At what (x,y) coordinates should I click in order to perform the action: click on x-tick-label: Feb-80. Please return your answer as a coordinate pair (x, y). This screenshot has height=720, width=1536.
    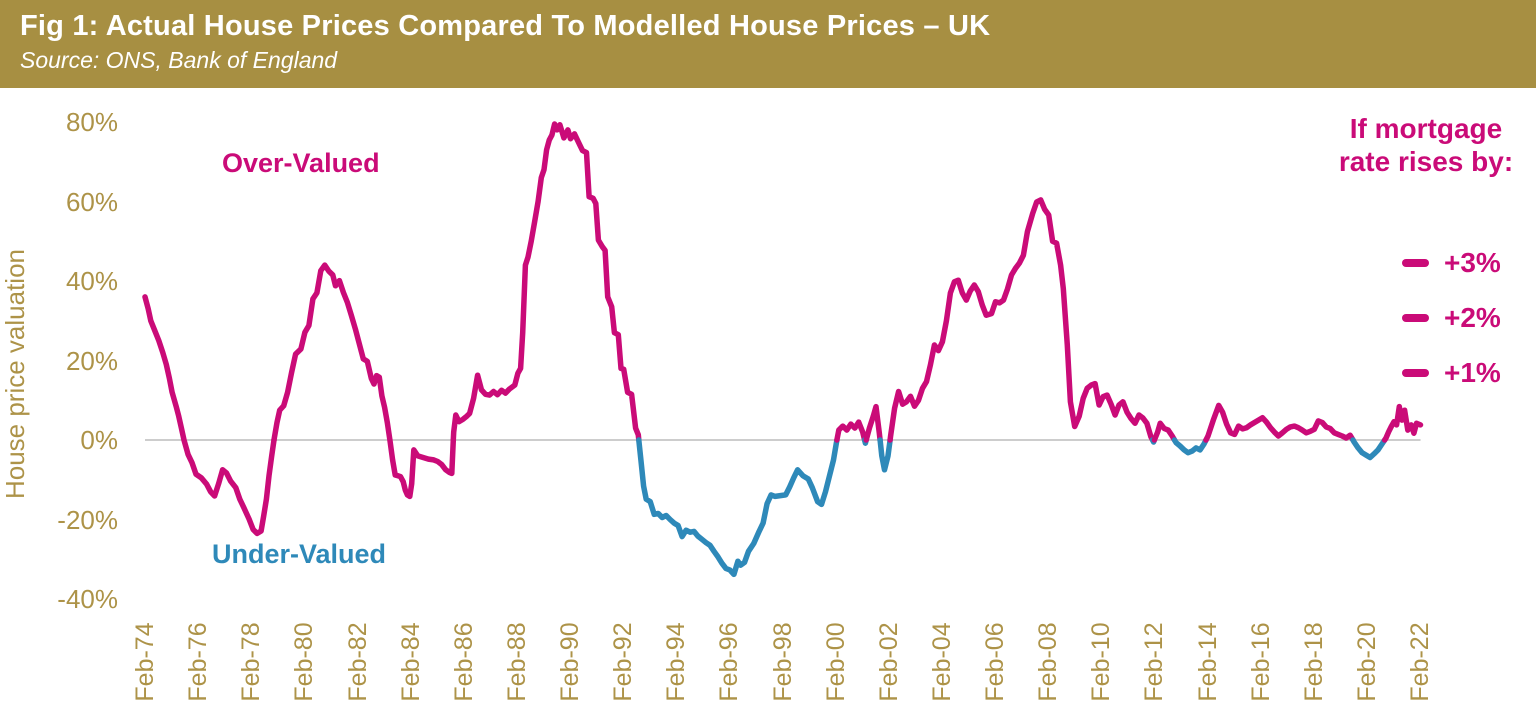
    Looking at the image, I should click on (304, 662).